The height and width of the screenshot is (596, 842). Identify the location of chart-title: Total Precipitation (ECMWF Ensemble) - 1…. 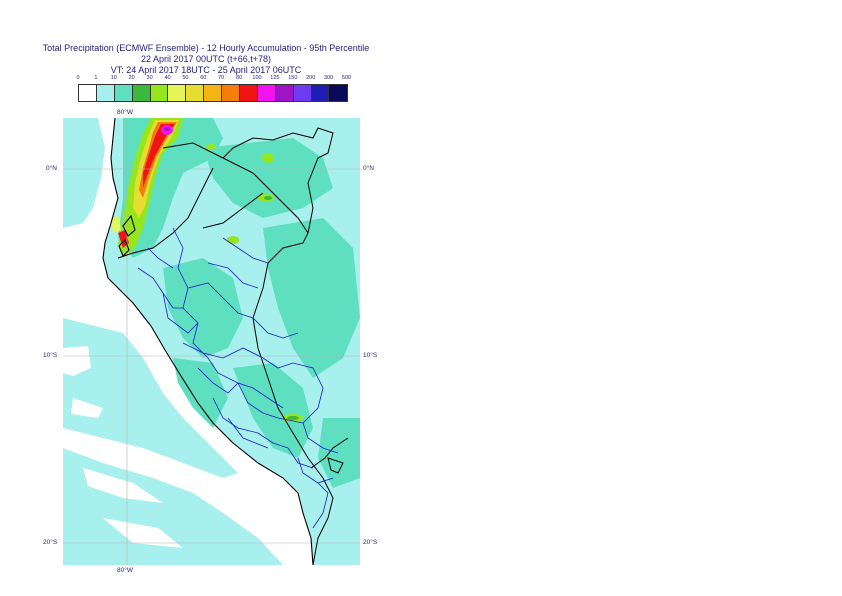
(206, 48).